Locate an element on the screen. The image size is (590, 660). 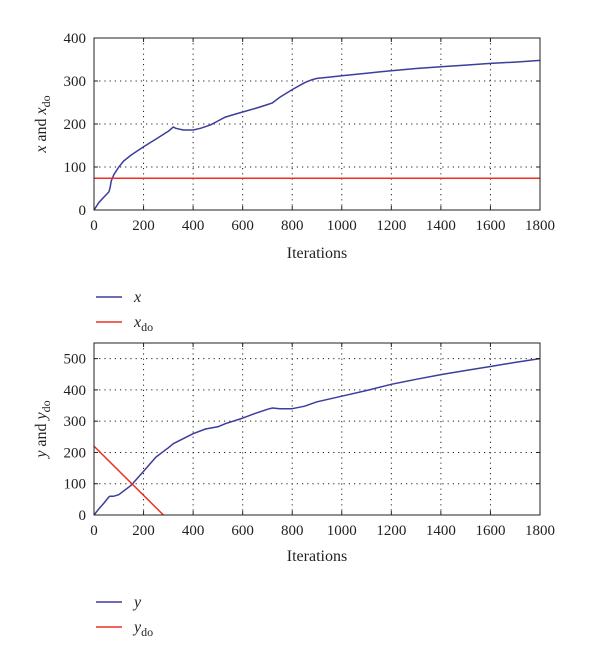
y-tick-label: 500 is located at coordinates (75, 360).